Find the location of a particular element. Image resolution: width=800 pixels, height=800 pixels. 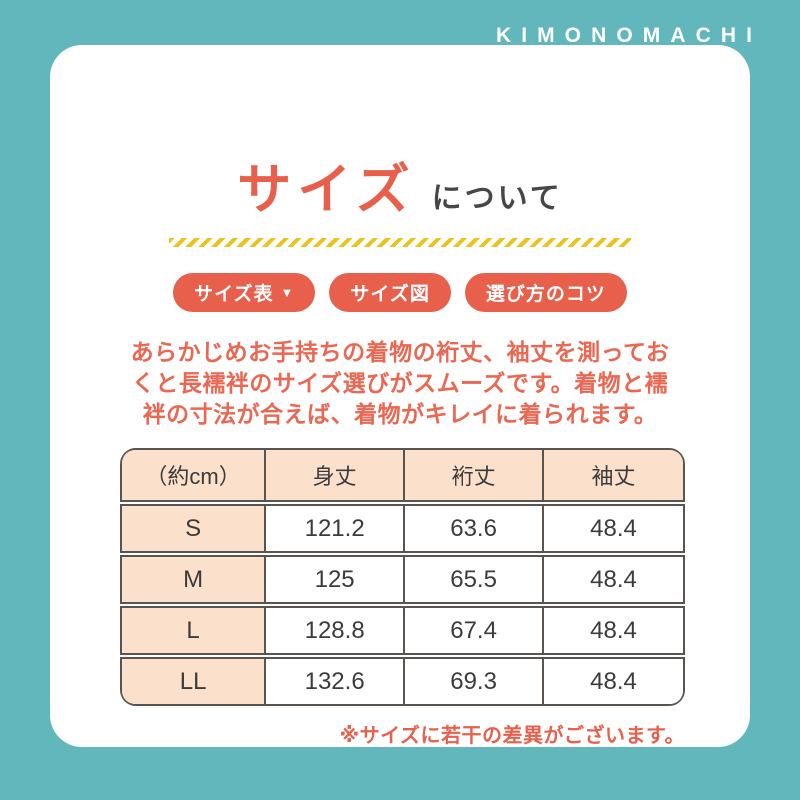

table-row: M 125 65.5 48.4 is located at coordinates (402, 579).